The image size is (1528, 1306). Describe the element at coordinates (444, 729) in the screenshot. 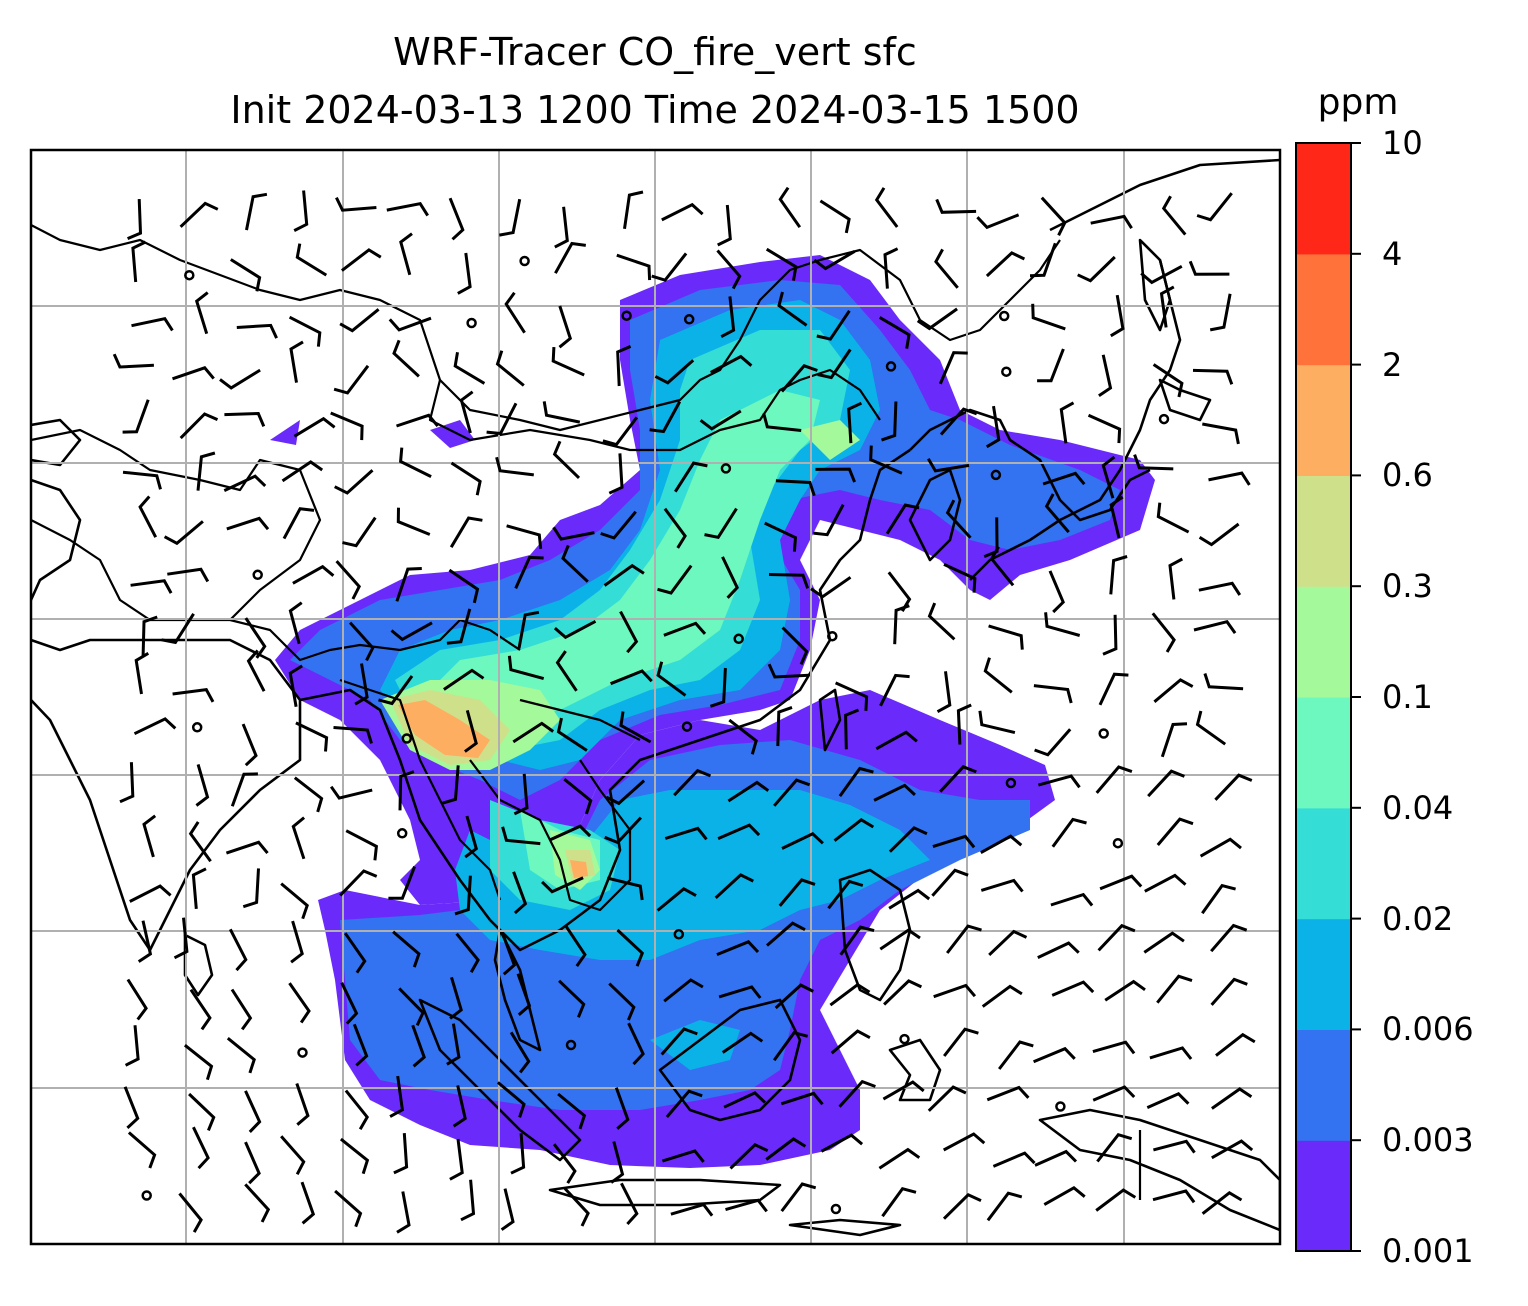

I see `concentration-band-0.6` at that location.